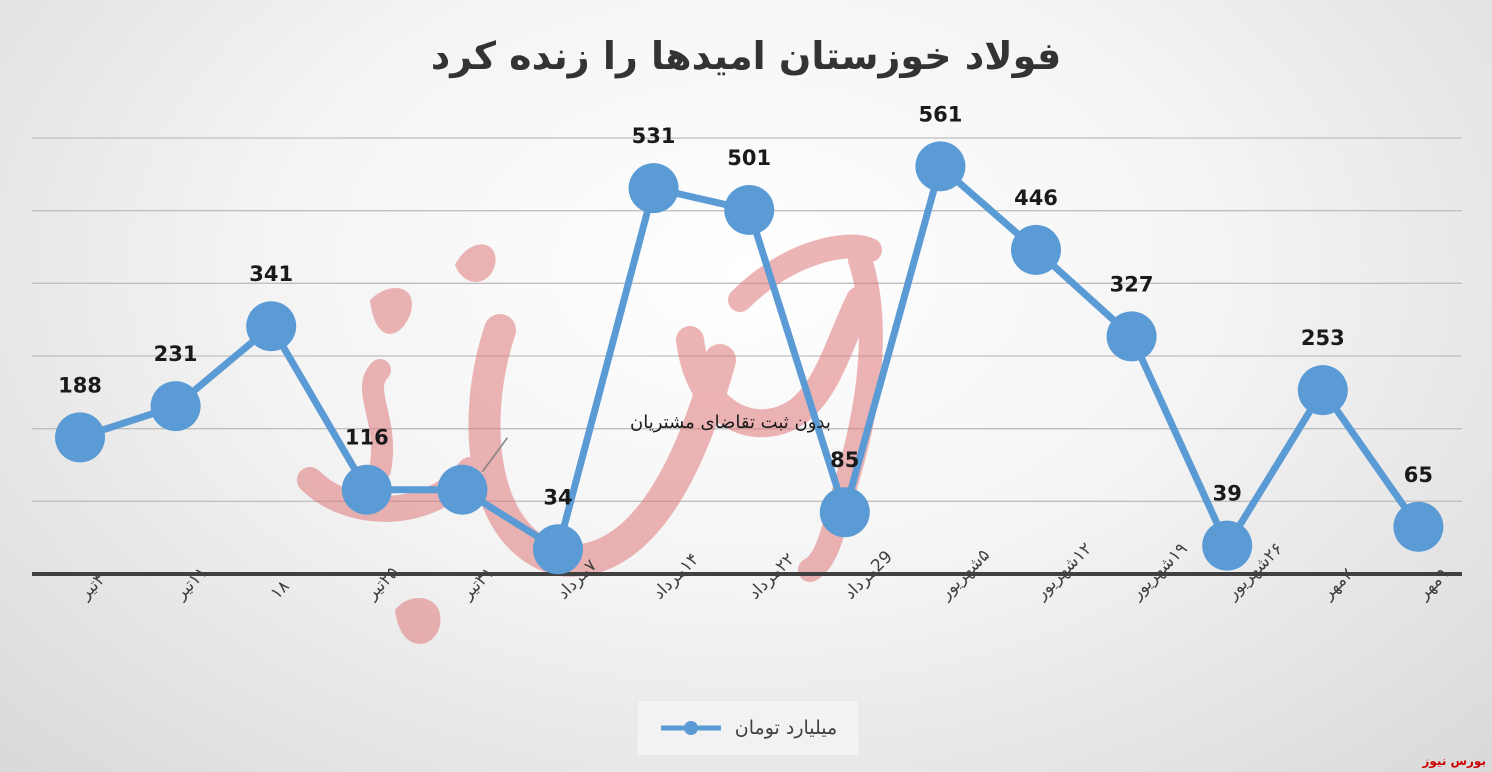 This screenshot has width=1492, height=772. I want to click on data-label: 85, so click(844, 460).